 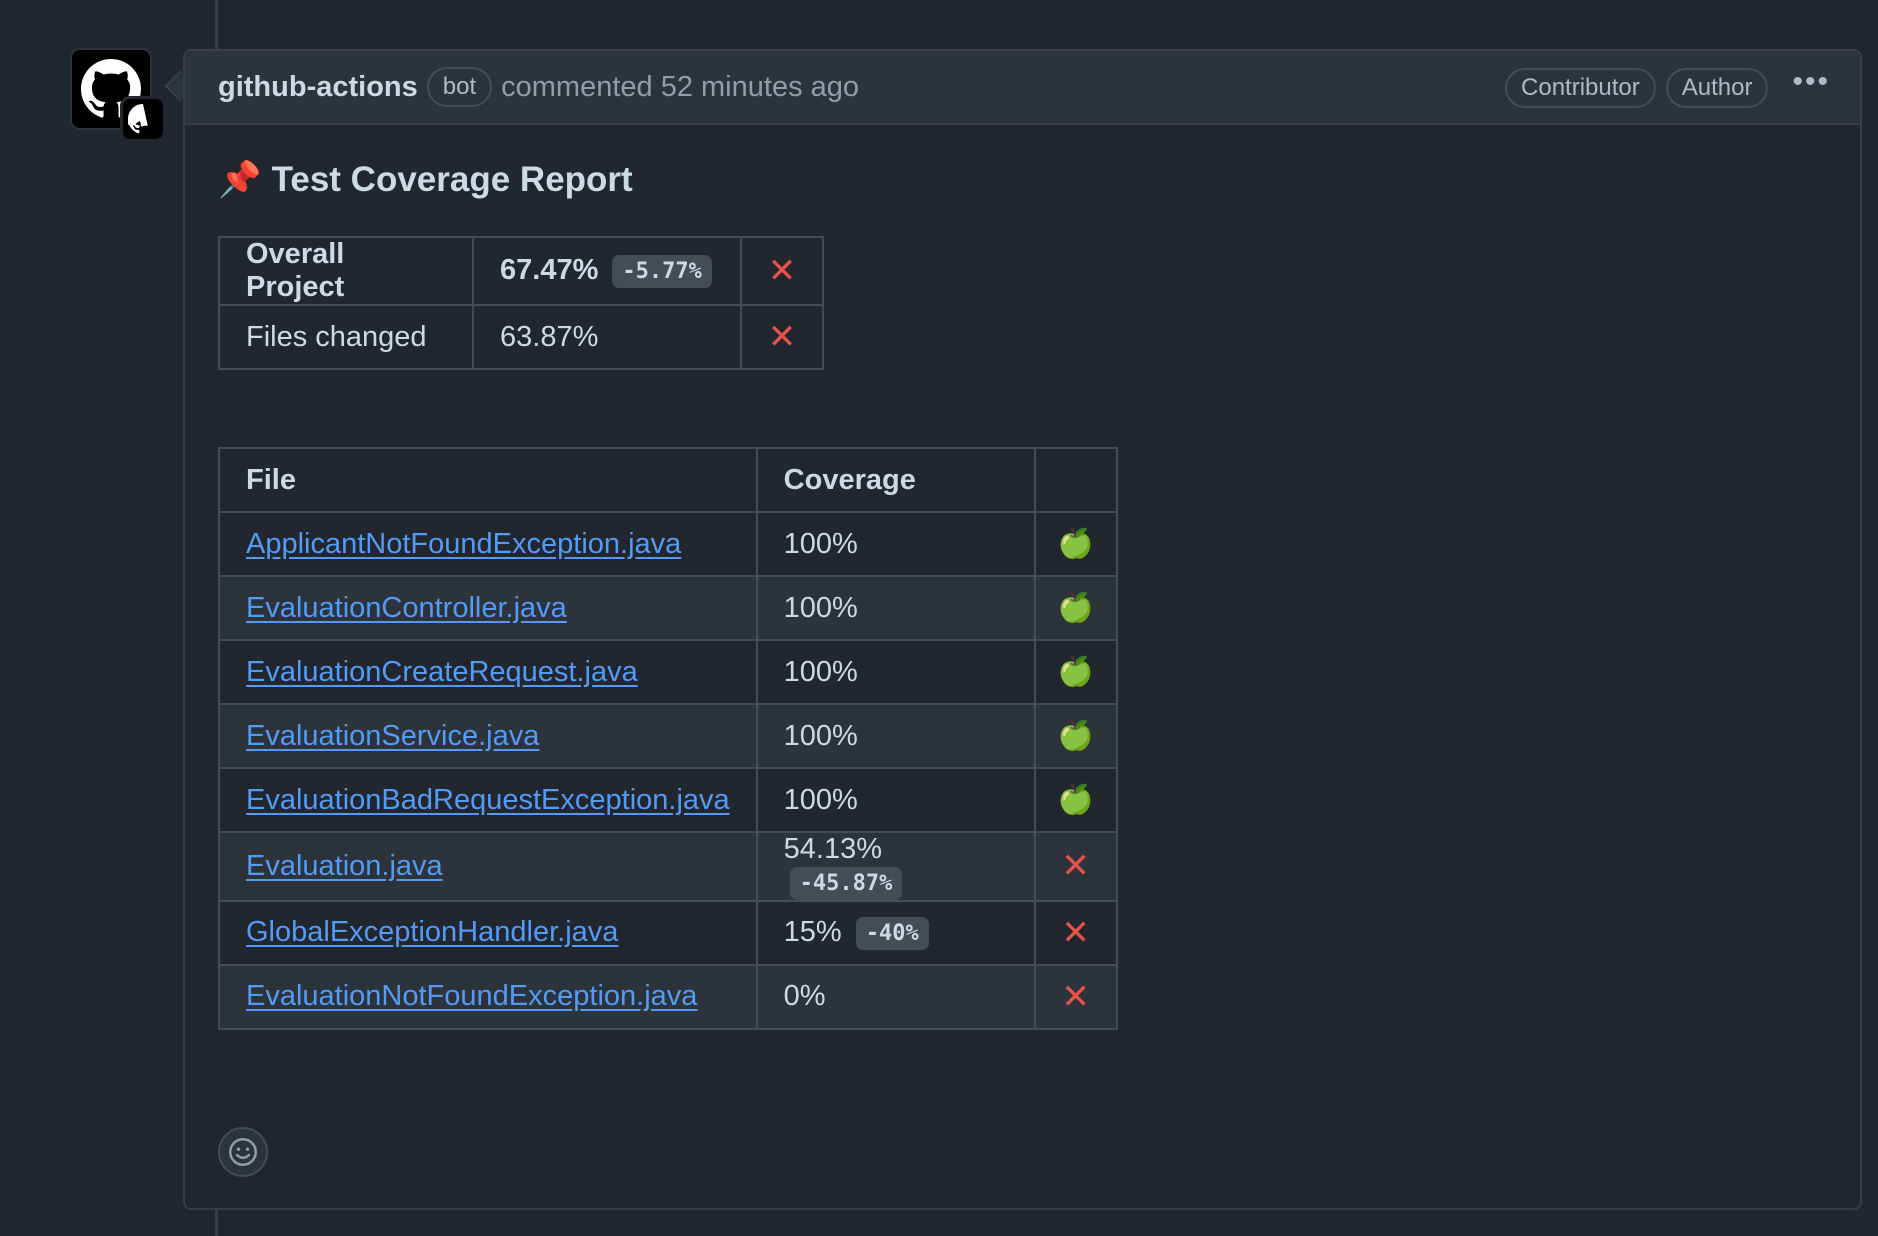 What do you see at coordinates (393, 735) in the screenshot?
I see `file-link: EvaluationService.java` at bounding box center [393, 735].